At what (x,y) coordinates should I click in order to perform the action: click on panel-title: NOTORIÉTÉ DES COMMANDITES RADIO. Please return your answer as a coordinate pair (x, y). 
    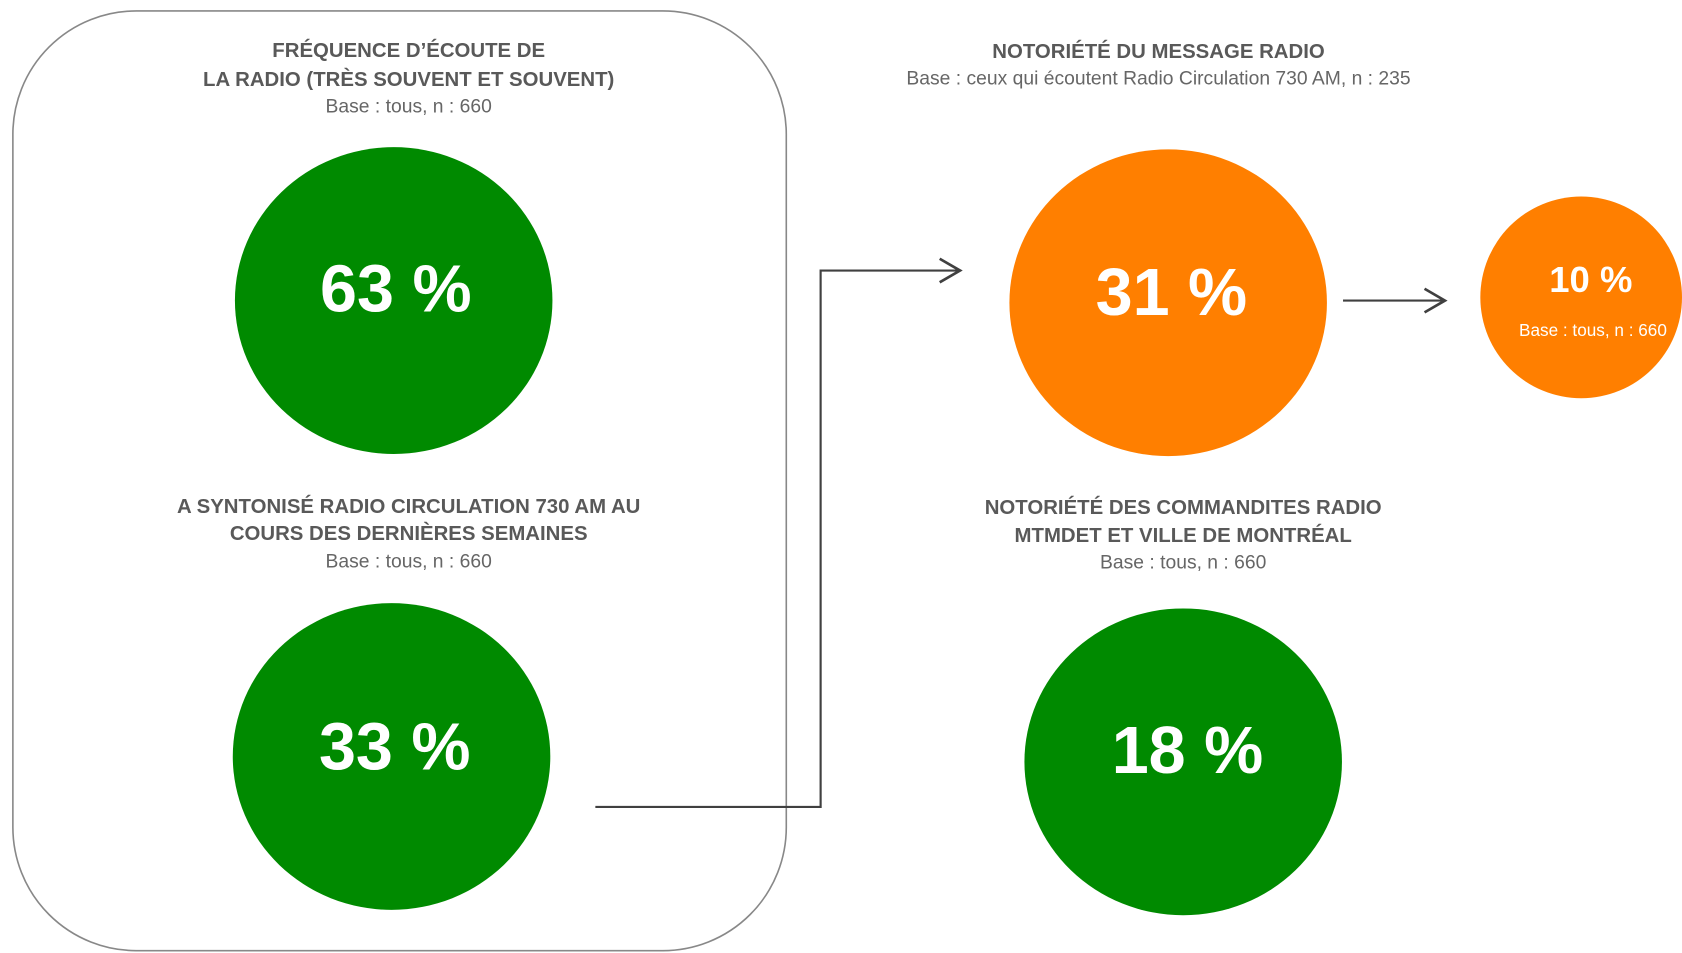
    Looking at the image, I should click on (1183, 507).